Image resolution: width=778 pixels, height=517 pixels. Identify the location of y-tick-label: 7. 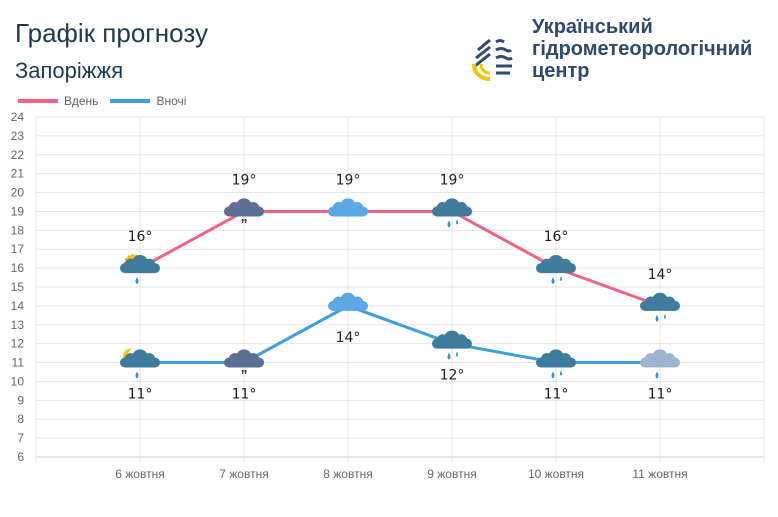
(20, 438).